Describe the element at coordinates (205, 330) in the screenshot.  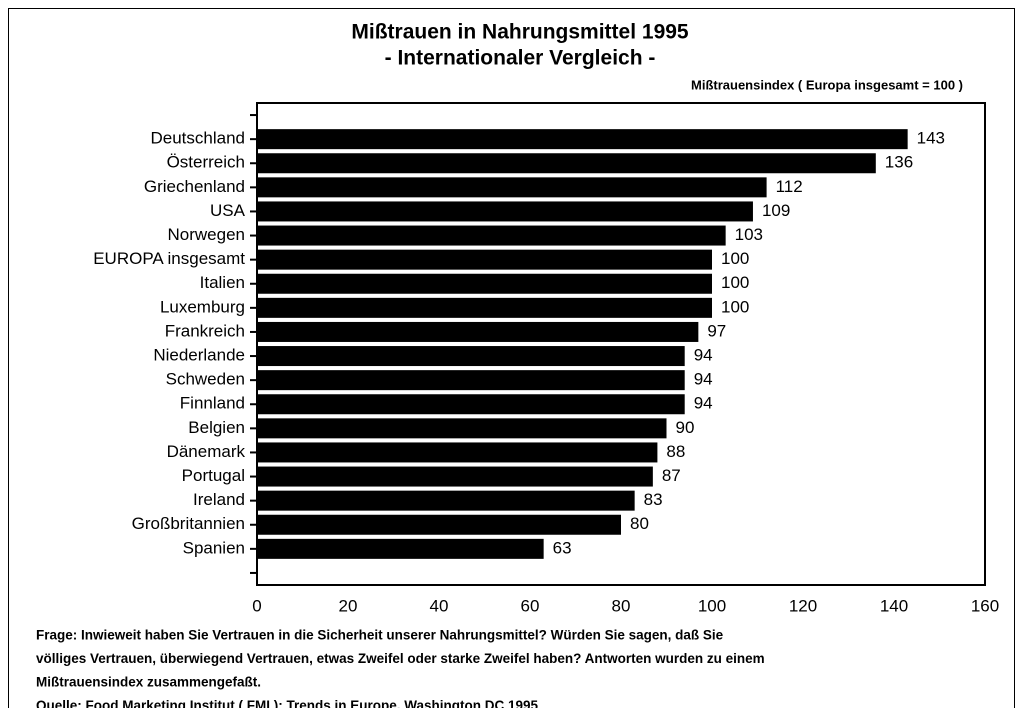
I see `y-tick-label: Frankreich` at that location.